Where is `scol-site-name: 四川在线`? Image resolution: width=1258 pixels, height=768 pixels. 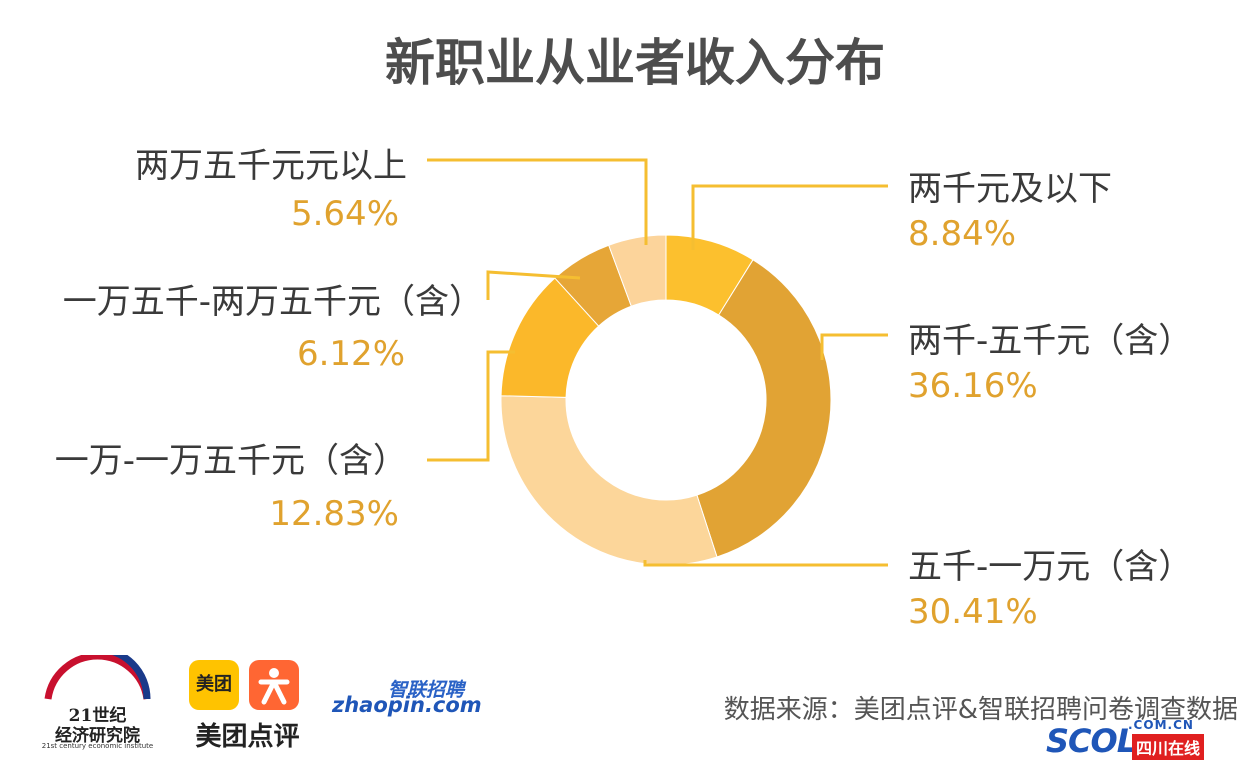
scol-site-name: 四川在线 is located at coordinates (1168, 747).